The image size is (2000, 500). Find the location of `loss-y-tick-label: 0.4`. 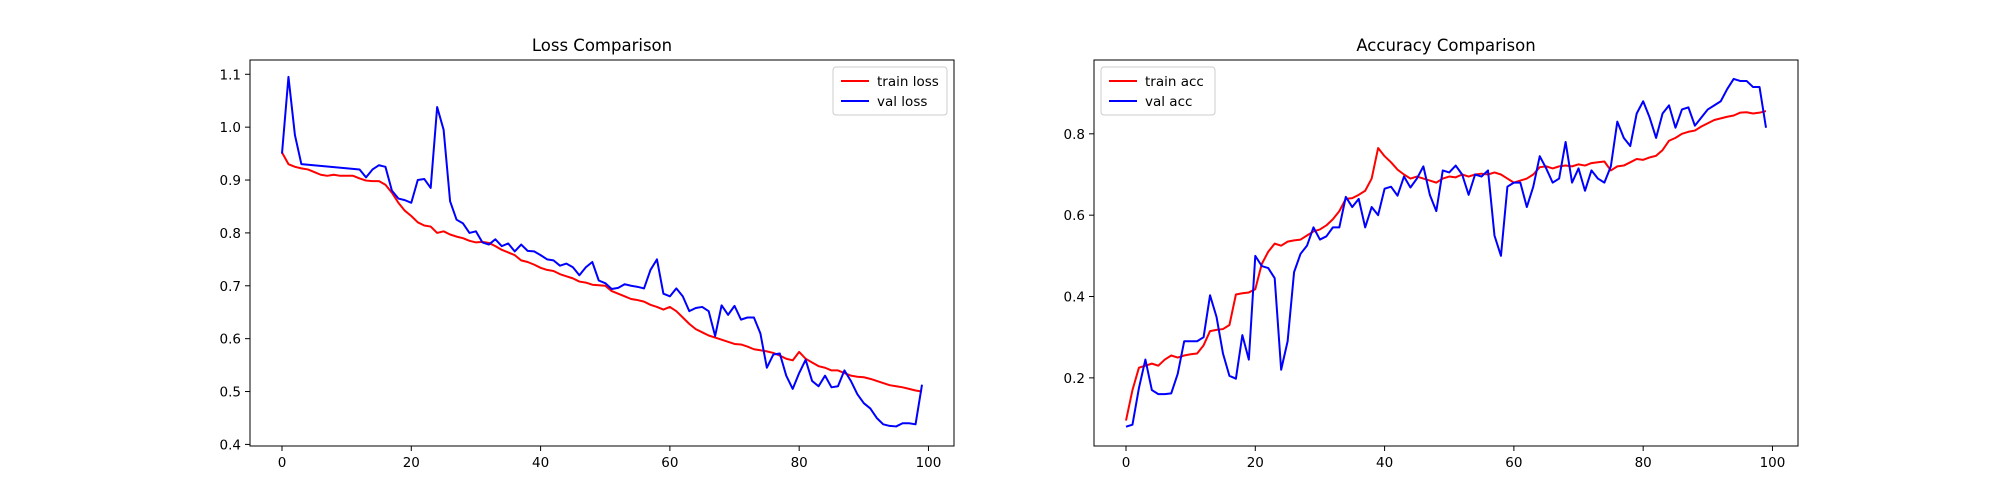

loss-y-tick-label: 0.4 is located at coordinates (230, 445).